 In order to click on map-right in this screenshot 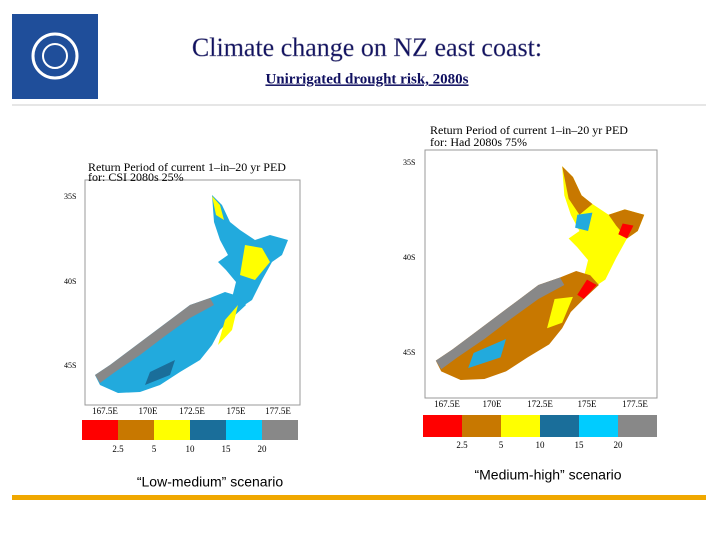, I will do `click(540, 273)`.